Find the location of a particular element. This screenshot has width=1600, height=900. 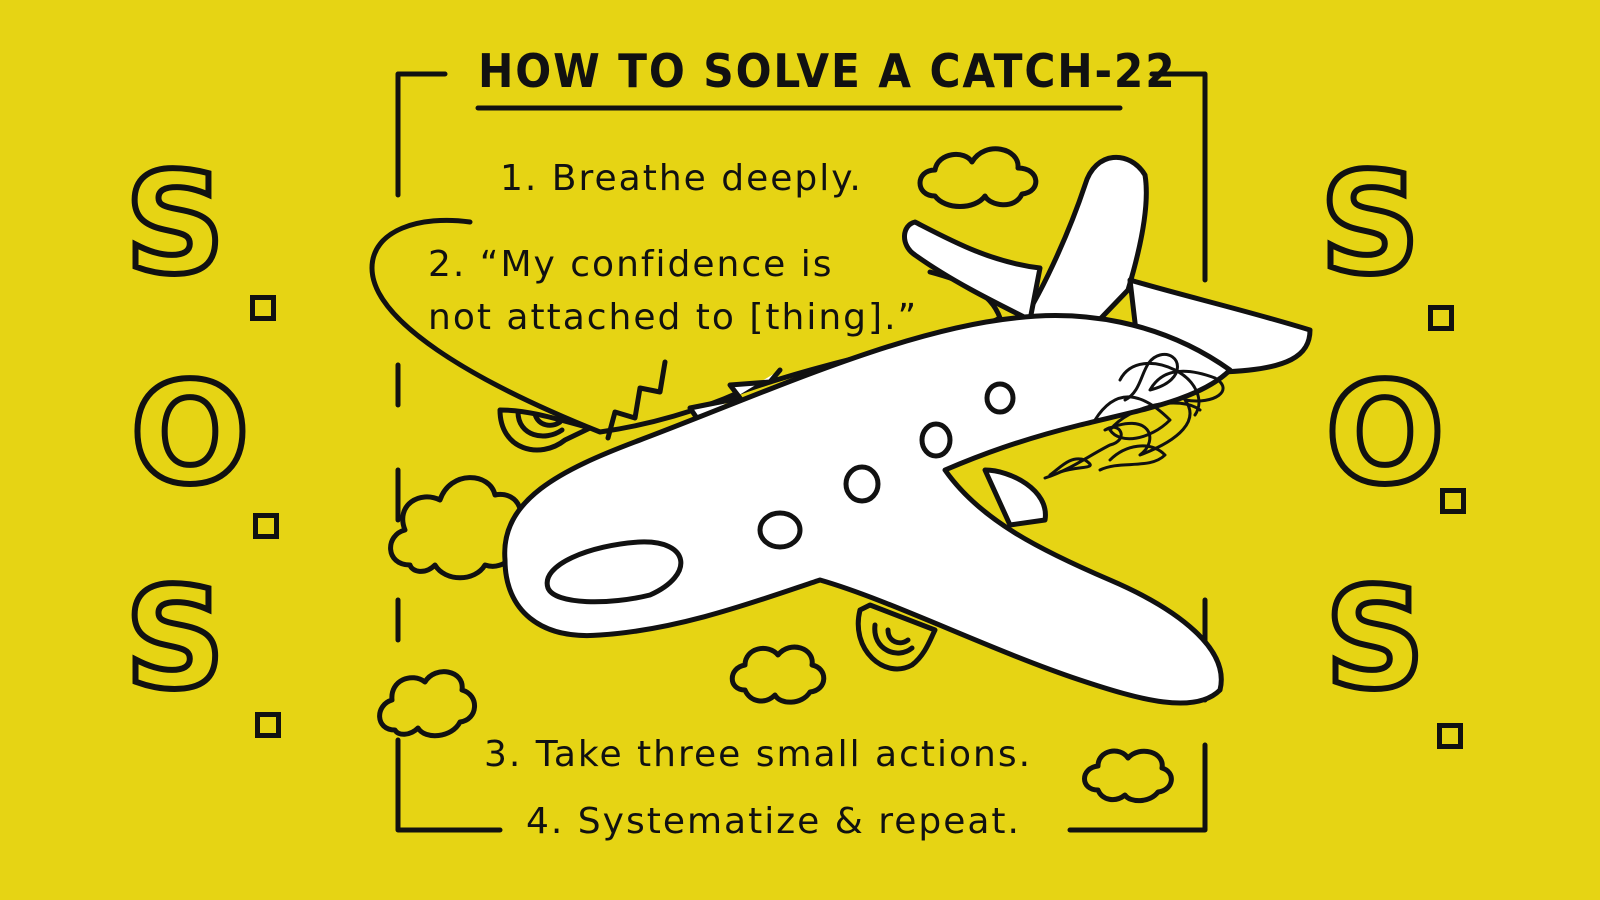

step-4: 4. Systematize & repeat. is located at coordinates (773, 821).